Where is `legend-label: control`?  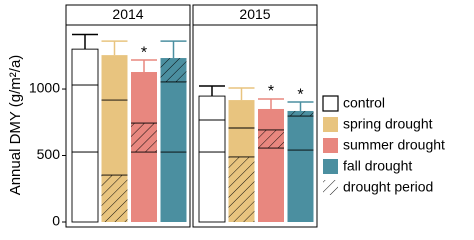 legend-label: control is located at coordinates (364, 103).